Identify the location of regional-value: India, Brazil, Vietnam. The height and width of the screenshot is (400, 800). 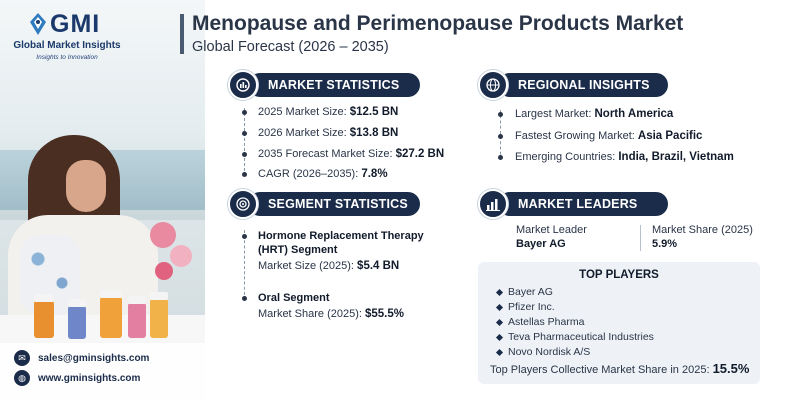
(676, 157).